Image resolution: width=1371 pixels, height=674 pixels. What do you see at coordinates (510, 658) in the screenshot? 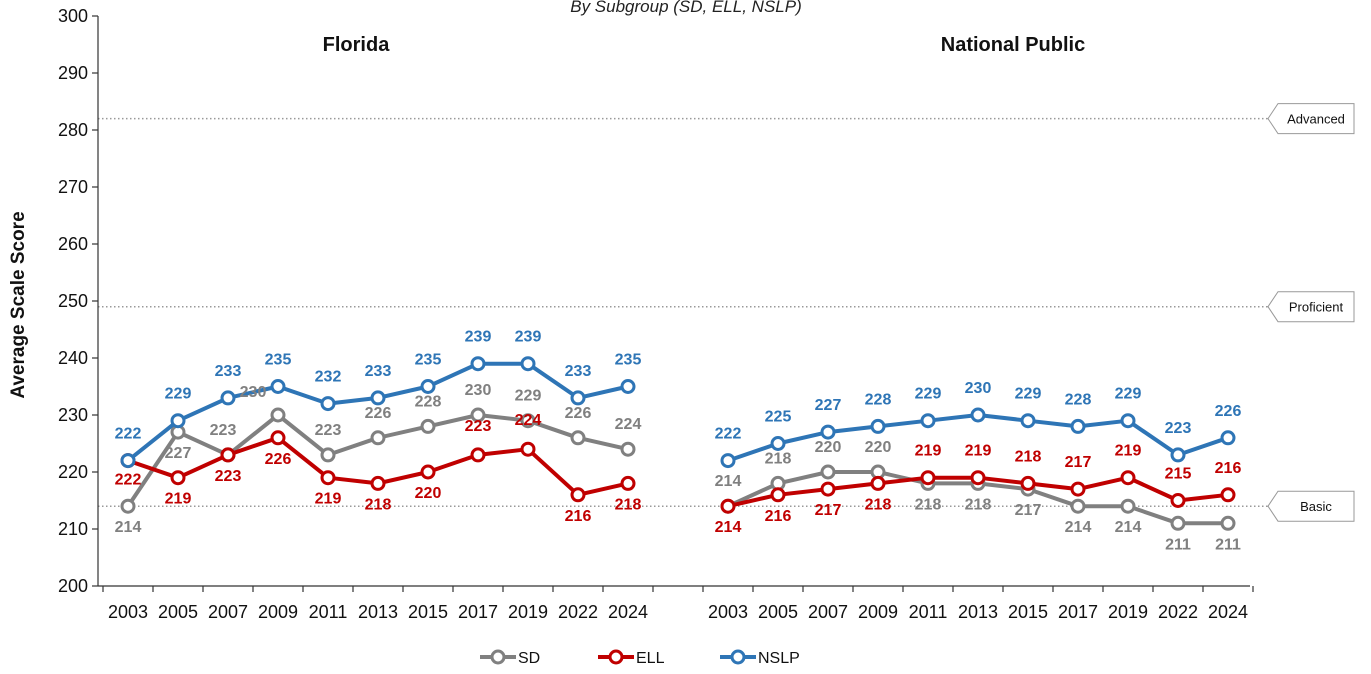
I see `legend-entry-sd: SD` at bounding box center [510, 658].